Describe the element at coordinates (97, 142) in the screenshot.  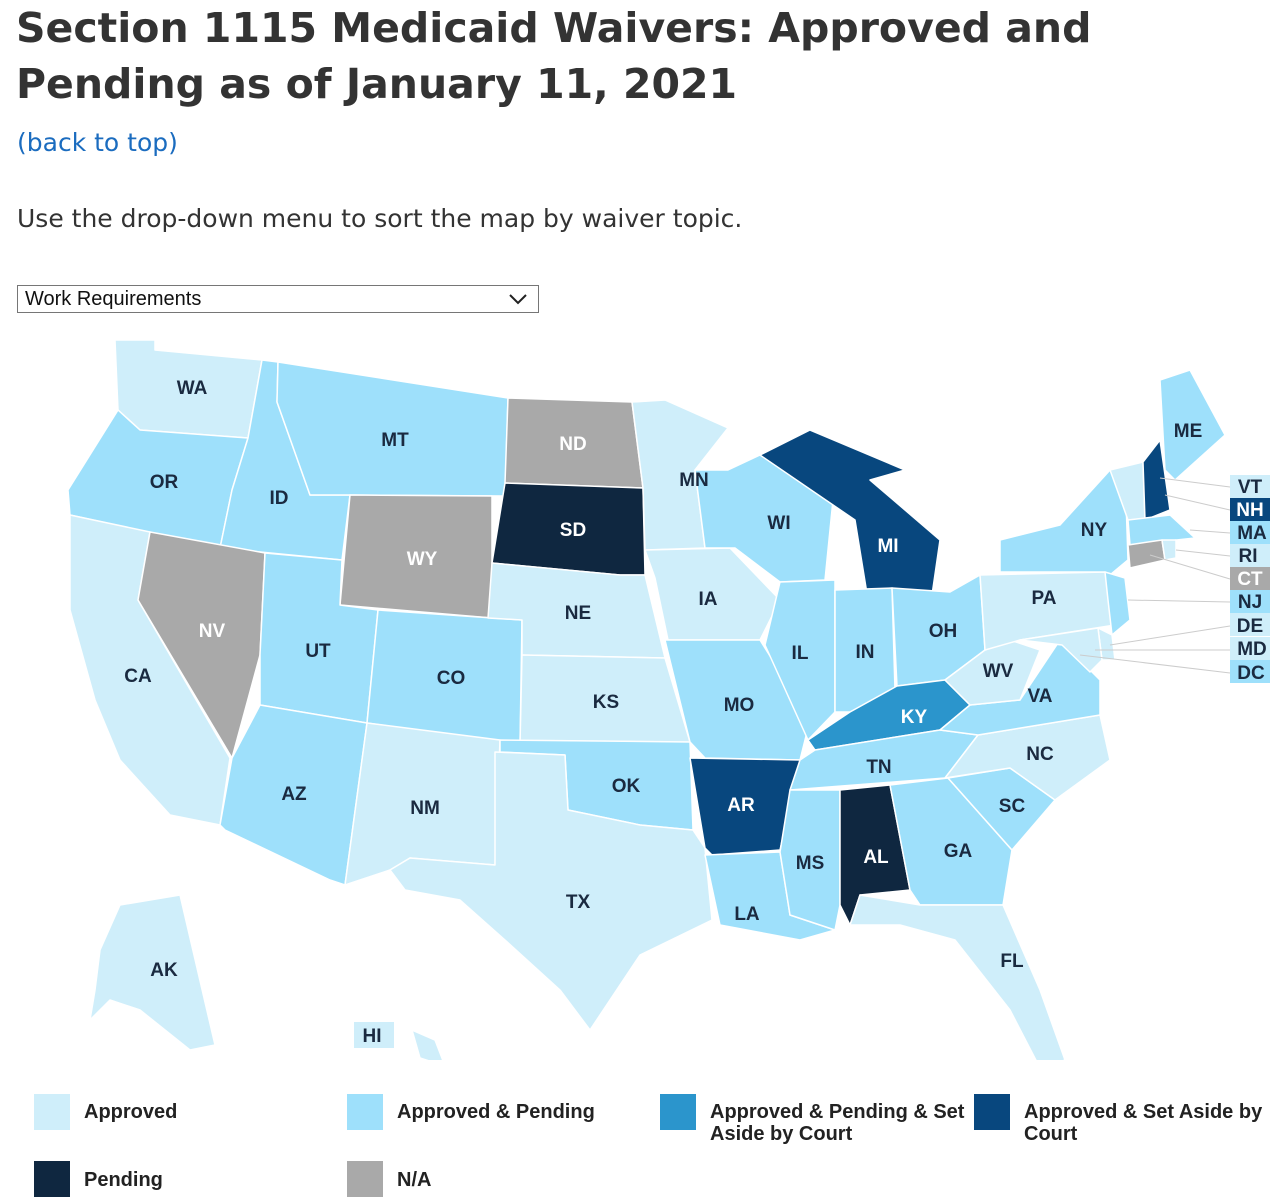
I see `back-to-top-link: (back to top)` at that location.